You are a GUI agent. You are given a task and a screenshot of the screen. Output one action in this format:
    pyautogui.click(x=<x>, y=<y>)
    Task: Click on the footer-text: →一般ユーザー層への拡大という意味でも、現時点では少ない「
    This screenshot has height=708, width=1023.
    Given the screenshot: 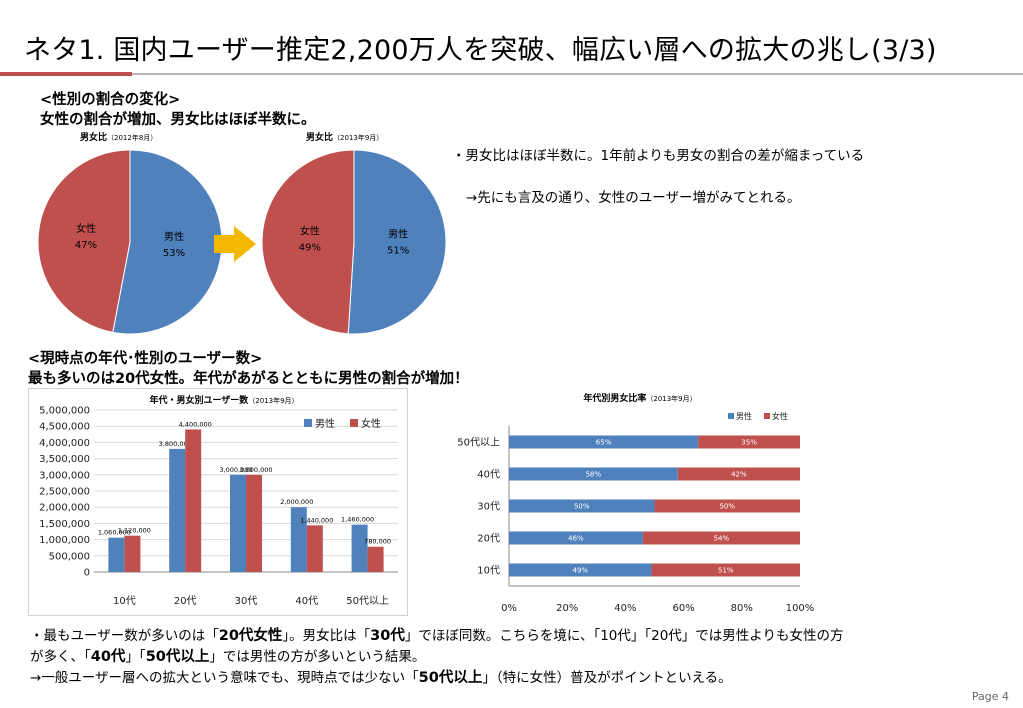 What is the action you would take?
    pyautogui.click(x=224, y=678)
    